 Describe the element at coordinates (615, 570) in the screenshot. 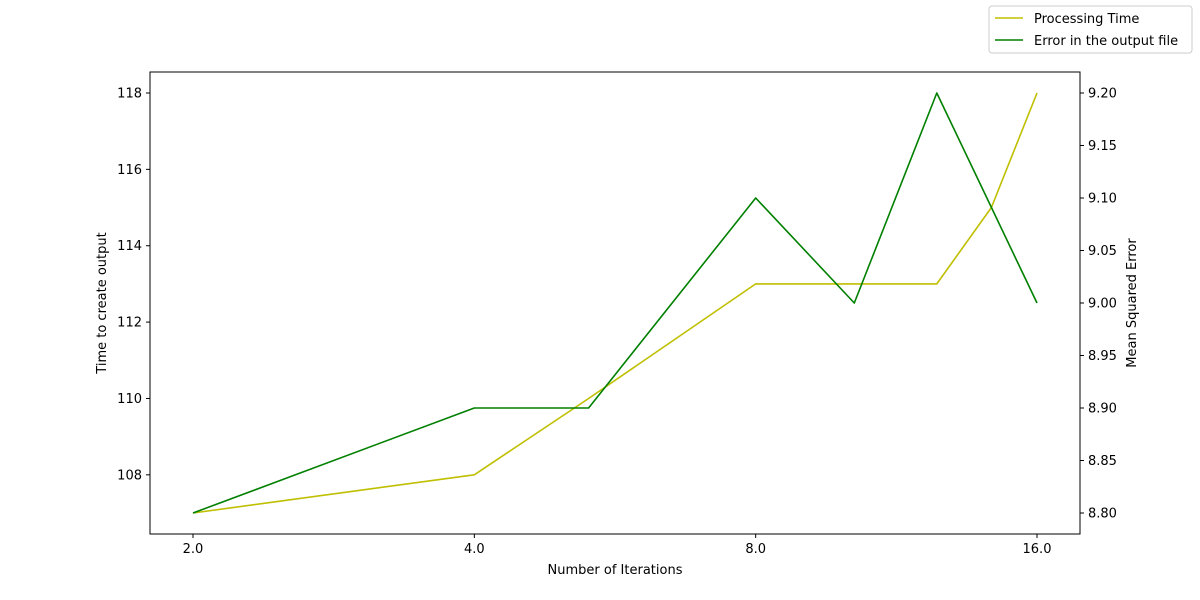

I see `x-axis-label: Number of Iterations` at that location.